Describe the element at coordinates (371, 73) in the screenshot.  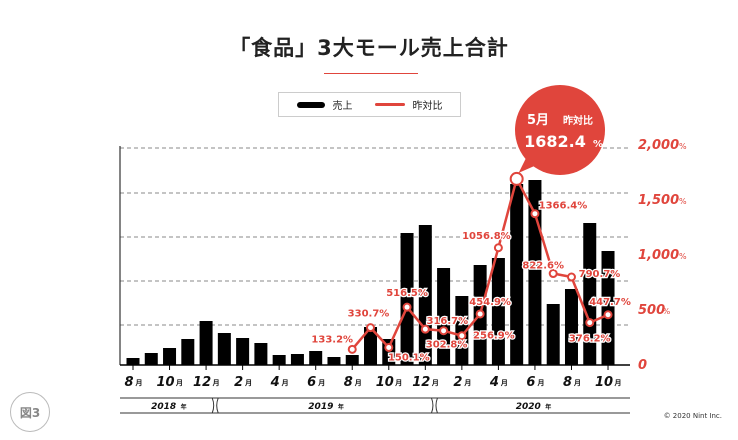
I see `title-underline` at that location.